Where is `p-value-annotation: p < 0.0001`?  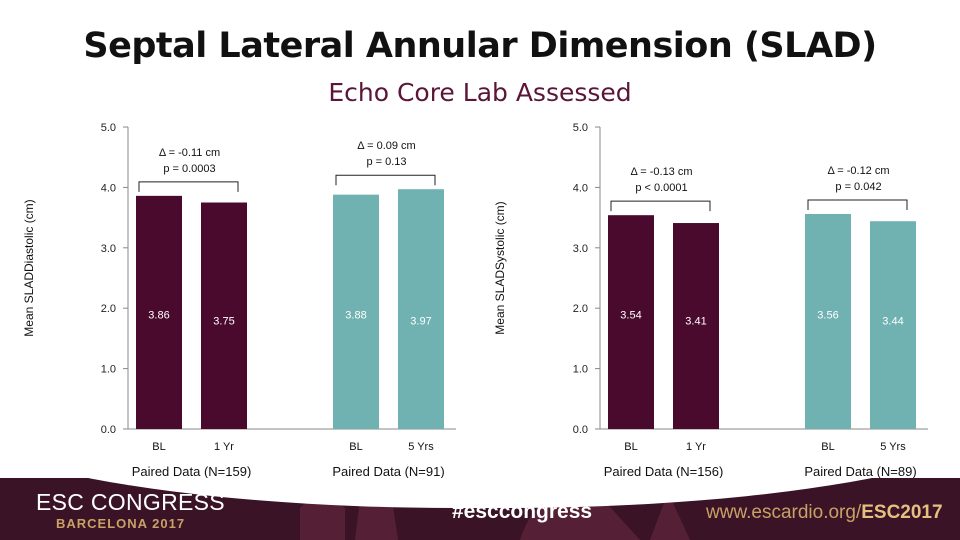 p-value-annotation: p < 0.0001 is located at coordinates (661, 188).